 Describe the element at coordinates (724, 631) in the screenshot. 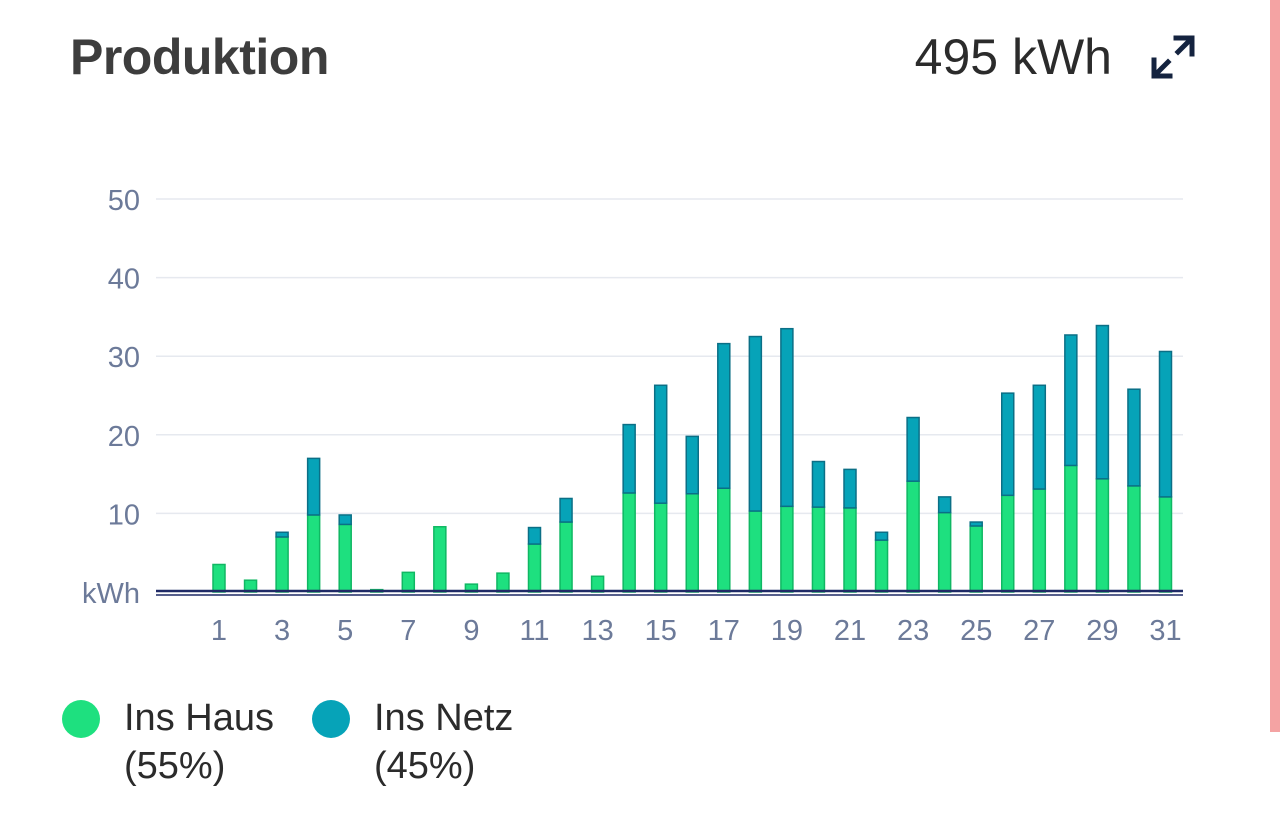

I see `x-tick-label-17: 17` at that location.